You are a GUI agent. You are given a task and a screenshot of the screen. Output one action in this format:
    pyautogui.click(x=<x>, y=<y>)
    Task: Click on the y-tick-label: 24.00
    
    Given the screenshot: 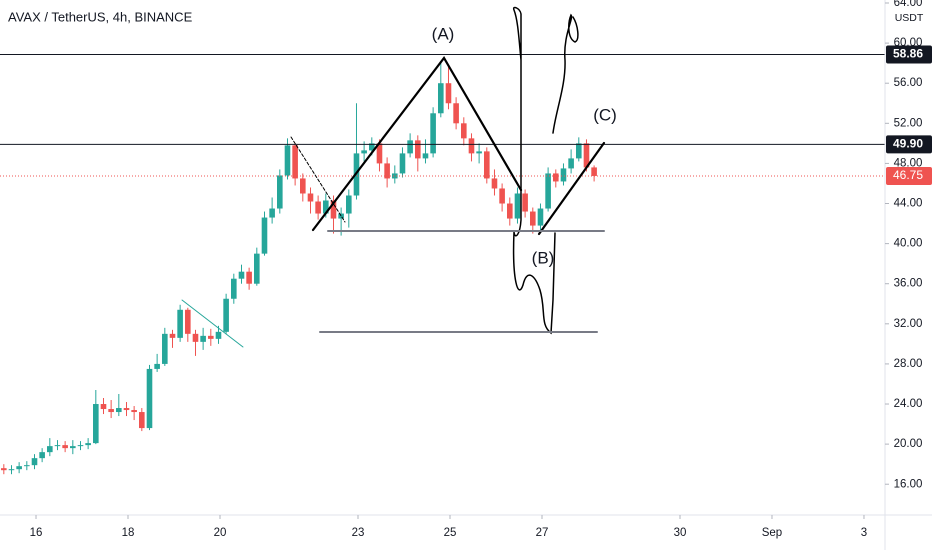 What is the action you would take?
    pyautogui.click(x=908, y=404)
    